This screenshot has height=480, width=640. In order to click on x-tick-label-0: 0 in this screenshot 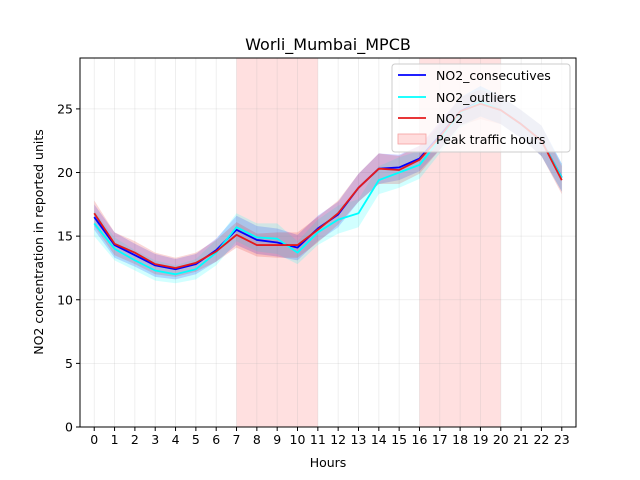, I will do `click(94, 439)`.